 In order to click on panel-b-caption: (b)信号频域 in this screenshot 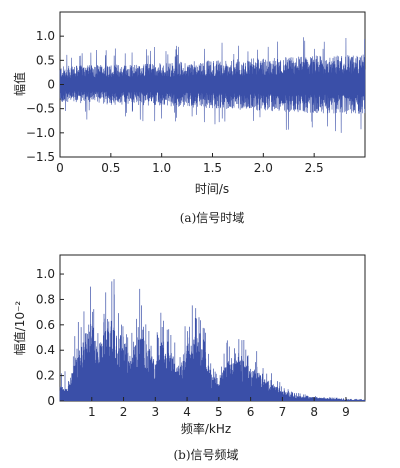, I will do `click(205, 455)`.